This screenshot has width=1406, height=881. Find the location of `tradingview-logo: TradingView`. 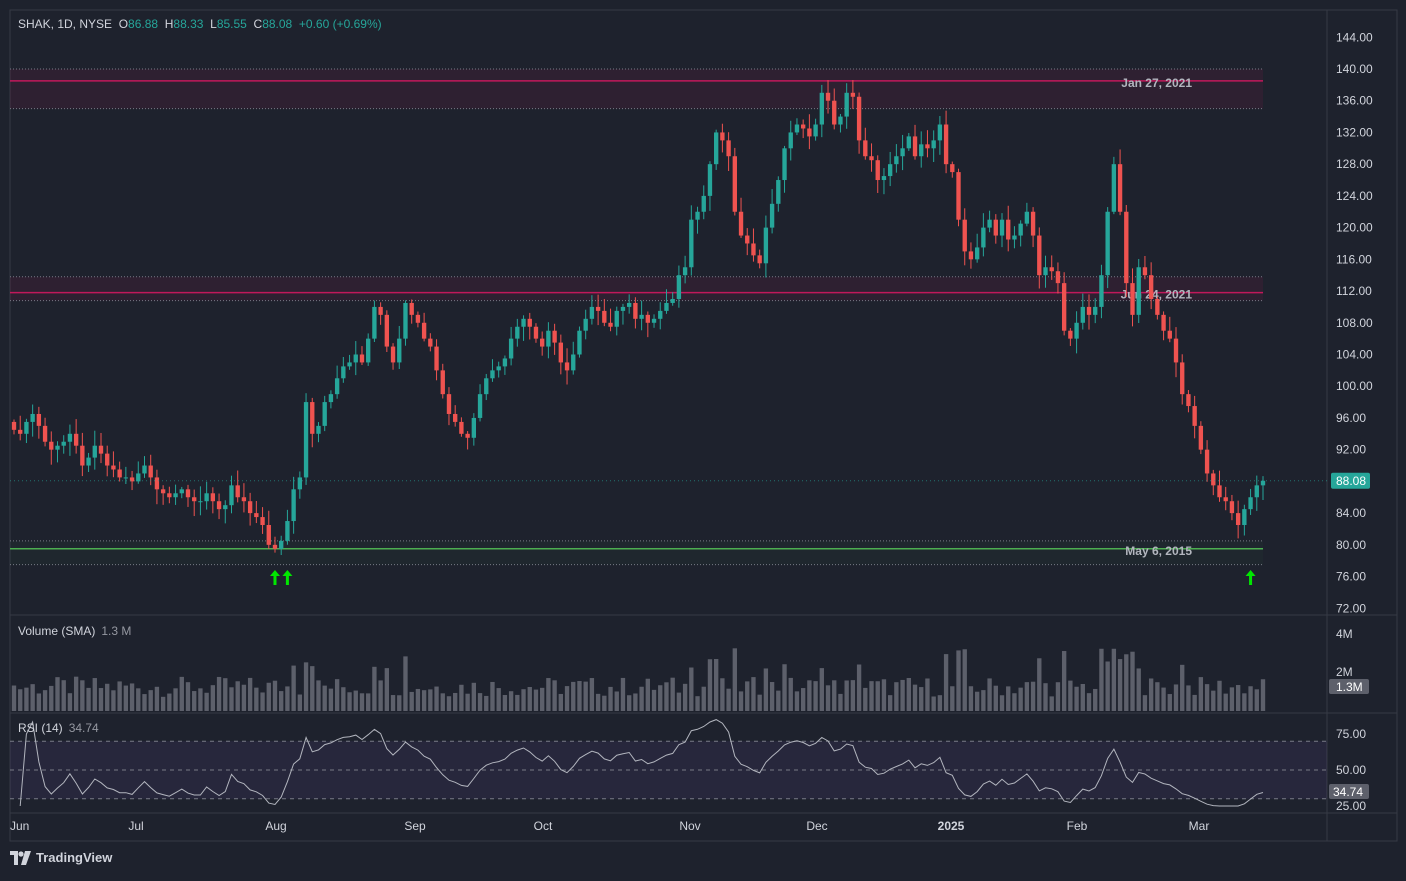

tradingview-logo: TradingView is located at coordinates (61, 857).